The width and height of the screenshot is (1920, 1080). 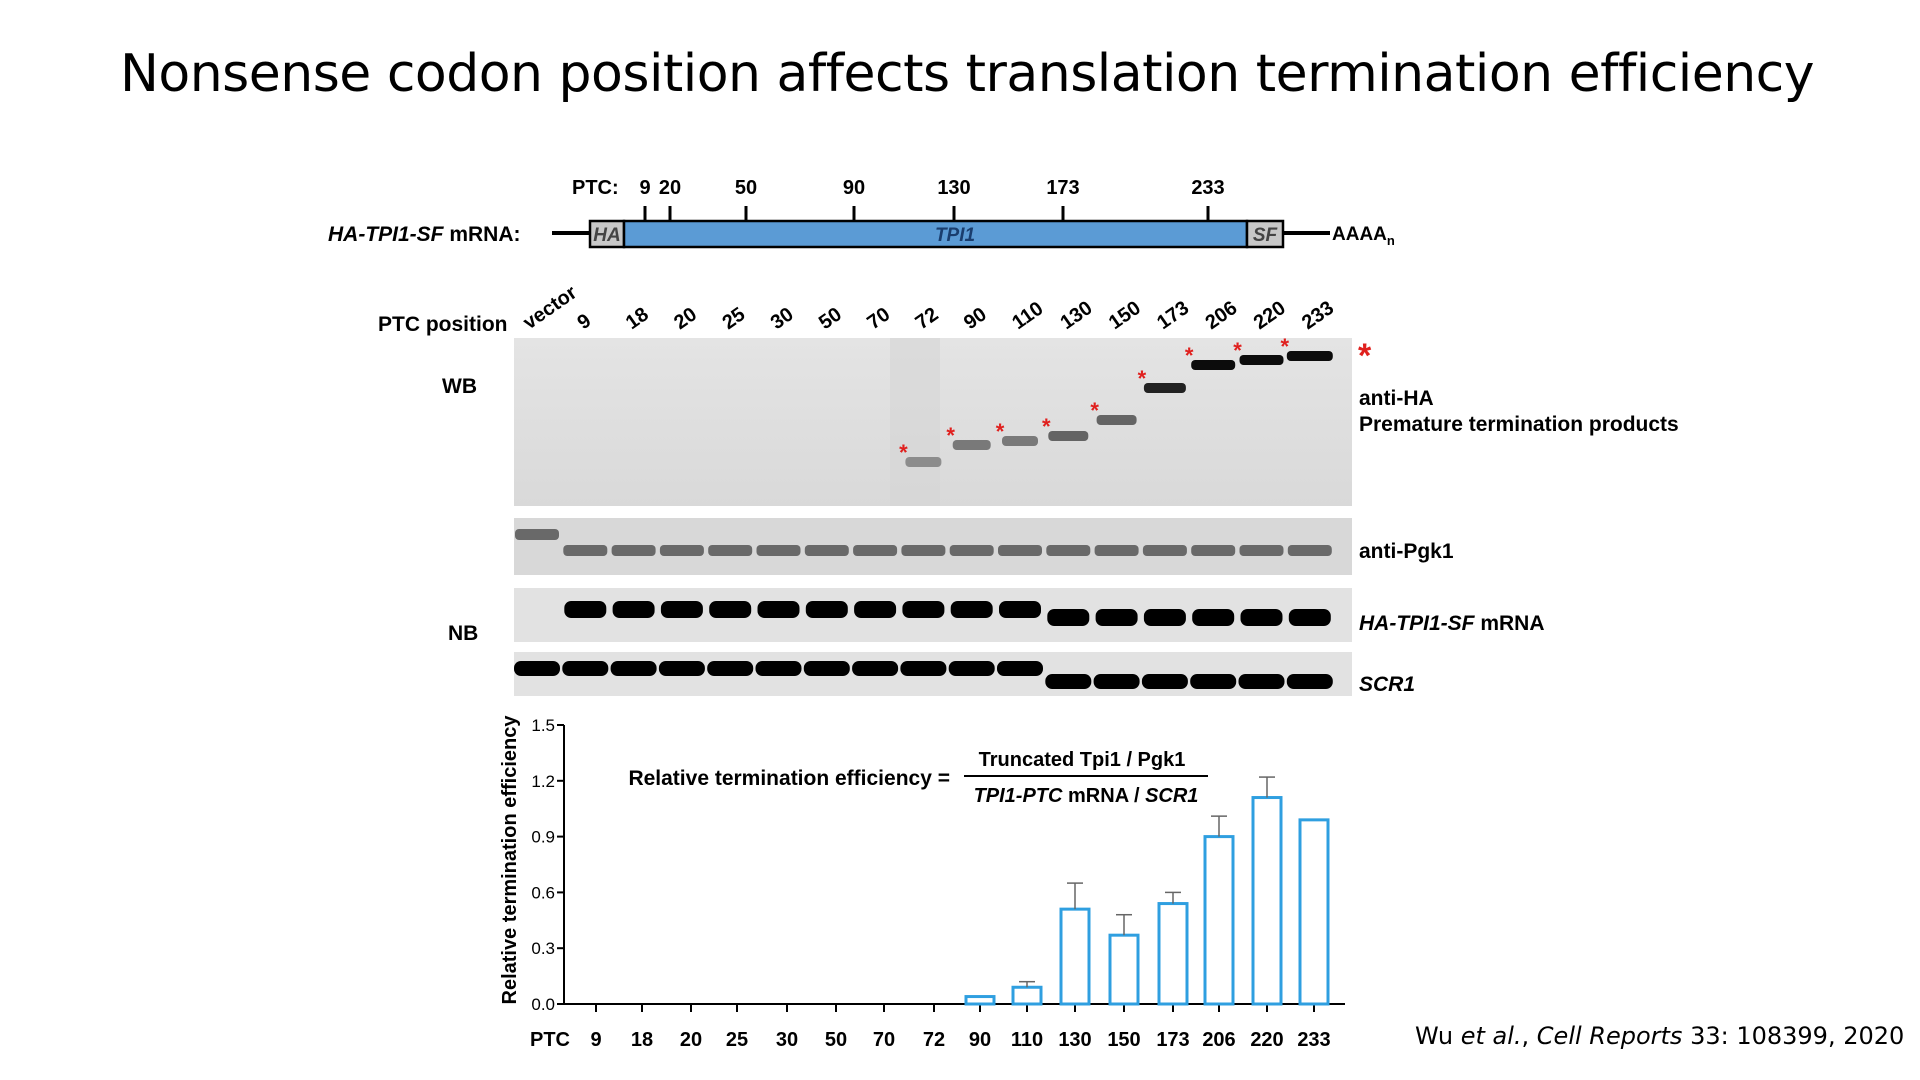 I want to click on y-tick-label: 0.3, so click(x=543, y=948).